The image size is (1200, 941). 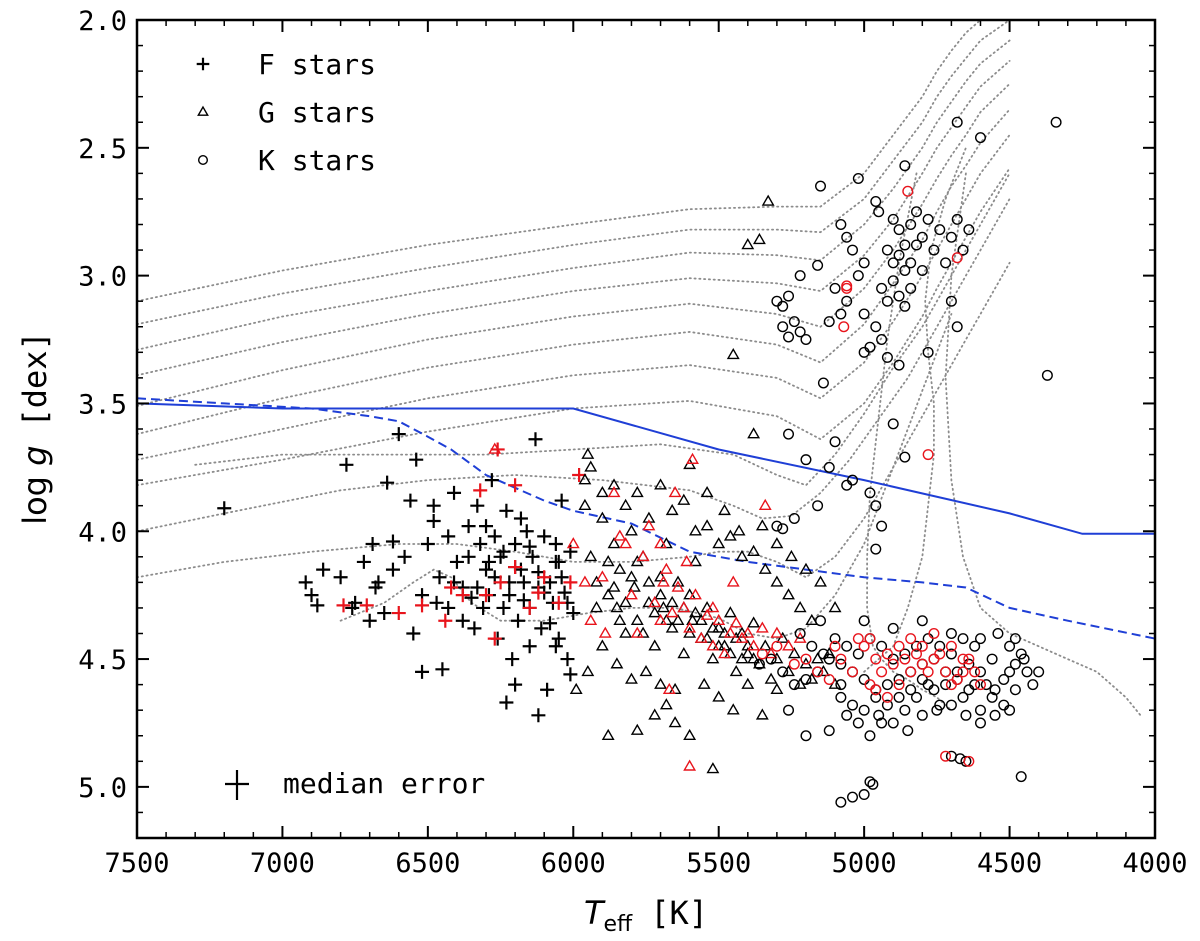 I want to click on y-tick-label-2.0: 2.0, so click(x=102, y=21).